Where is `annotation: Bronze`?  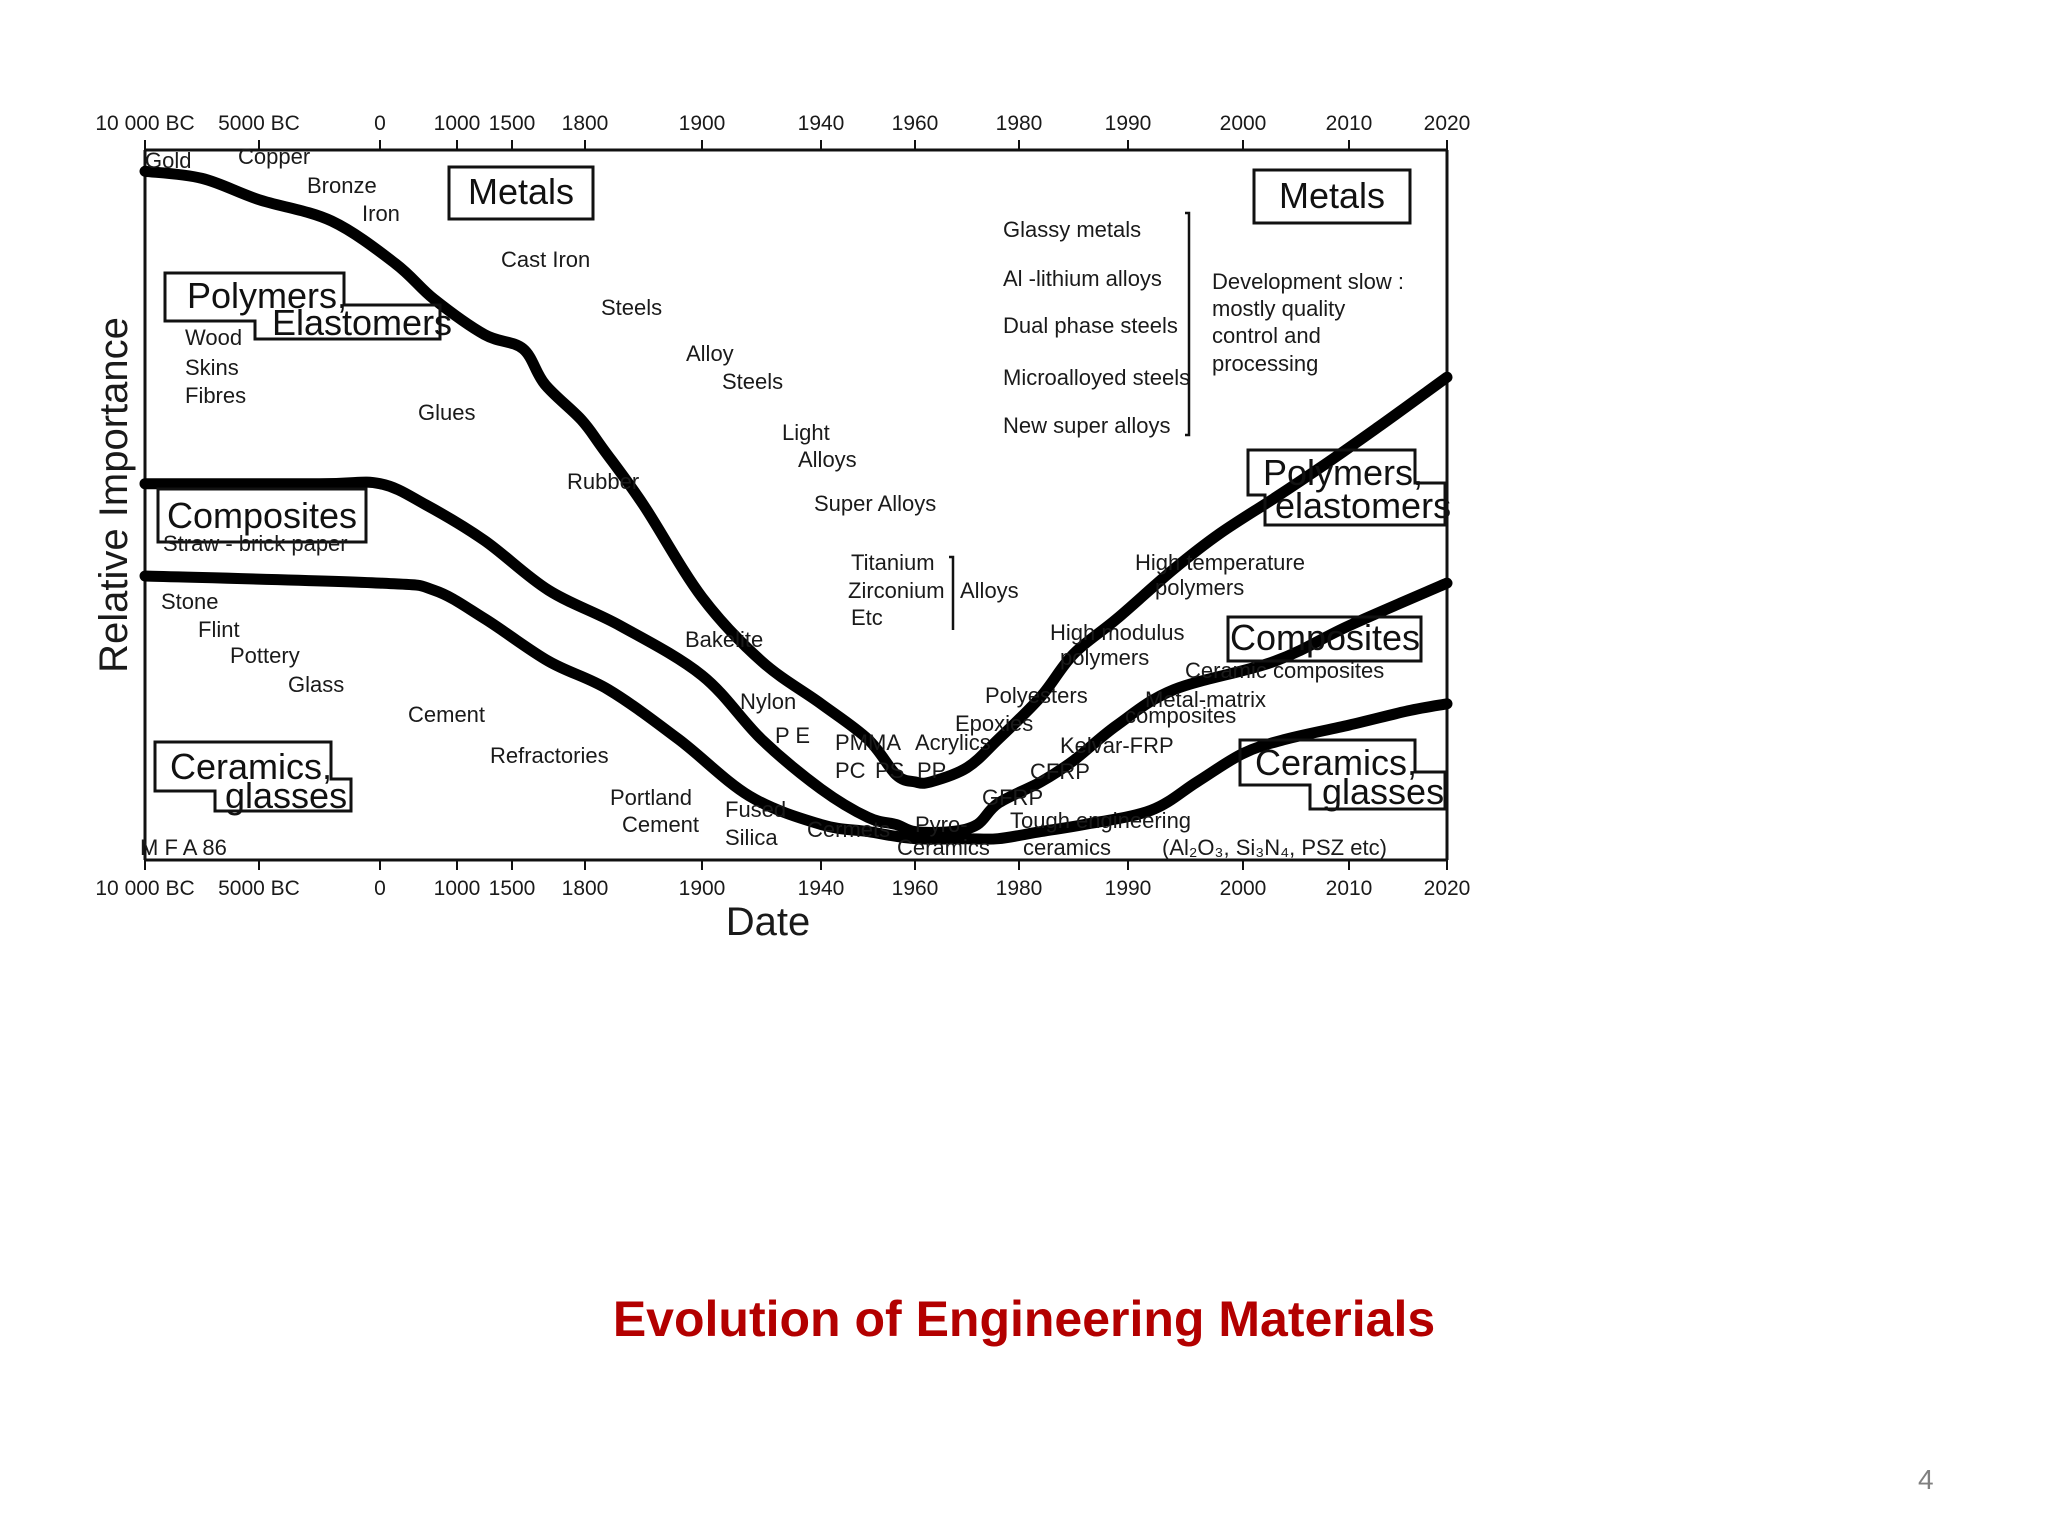 annotation: Bronze is located at coordinates (342, 185).